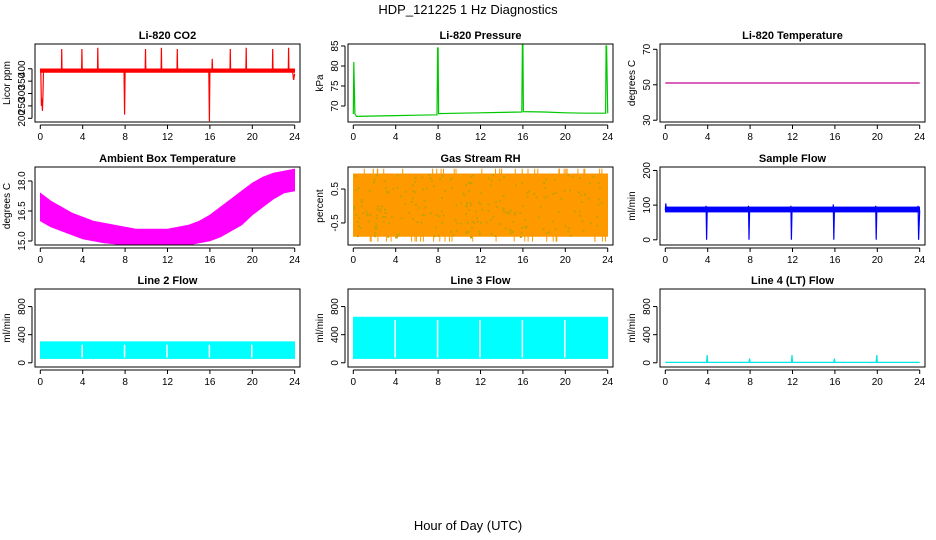 This screenshot has width=936, height=540. Describe the element at coordinates (22, 105) in the screenshot. I see `y-tick-label: 250` at that location.